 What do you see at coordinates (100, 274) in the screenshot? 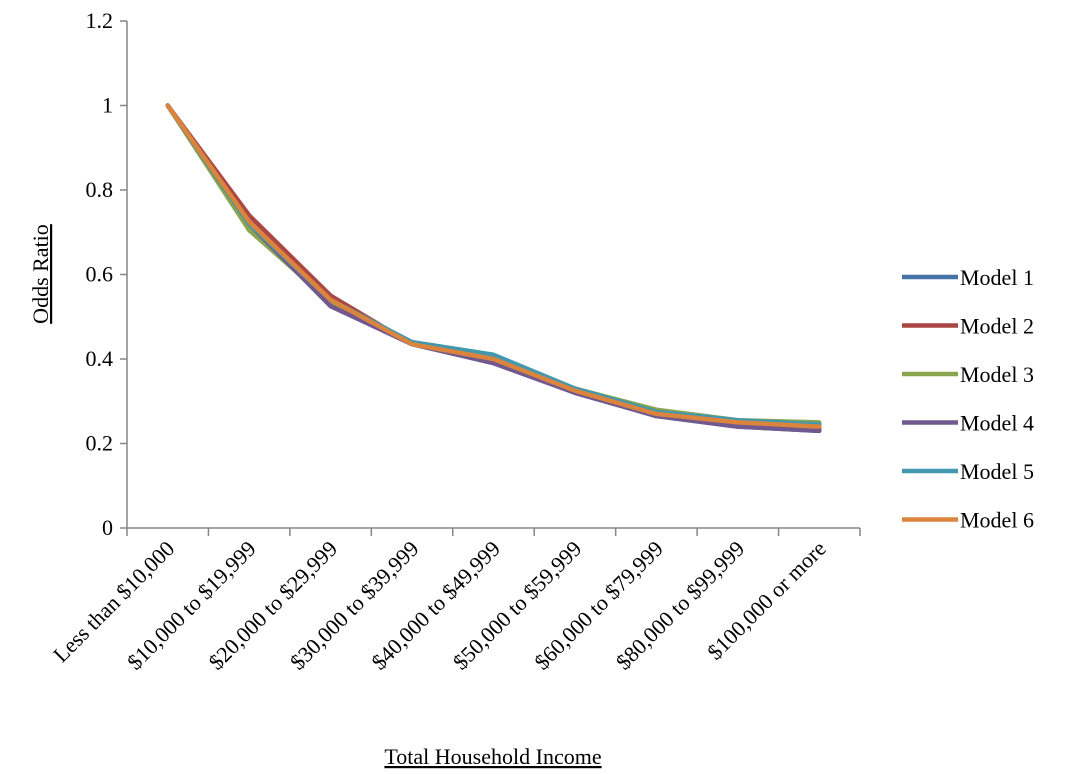
I see `y-tick-label: 0.6` at bounding box center [100, 274].